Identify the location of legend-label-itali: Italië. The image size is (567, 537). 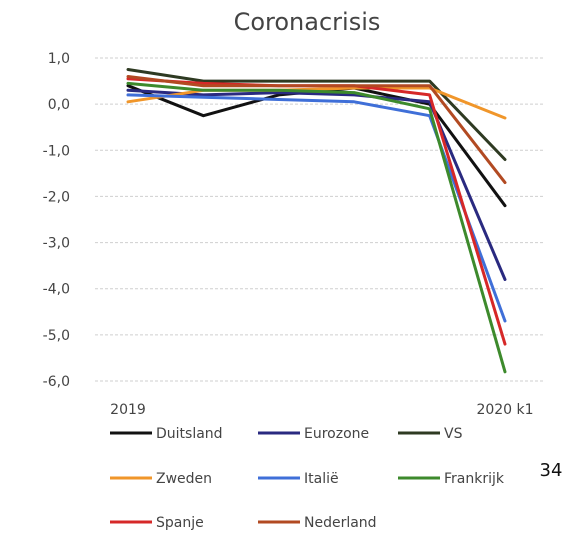
(321, 479).